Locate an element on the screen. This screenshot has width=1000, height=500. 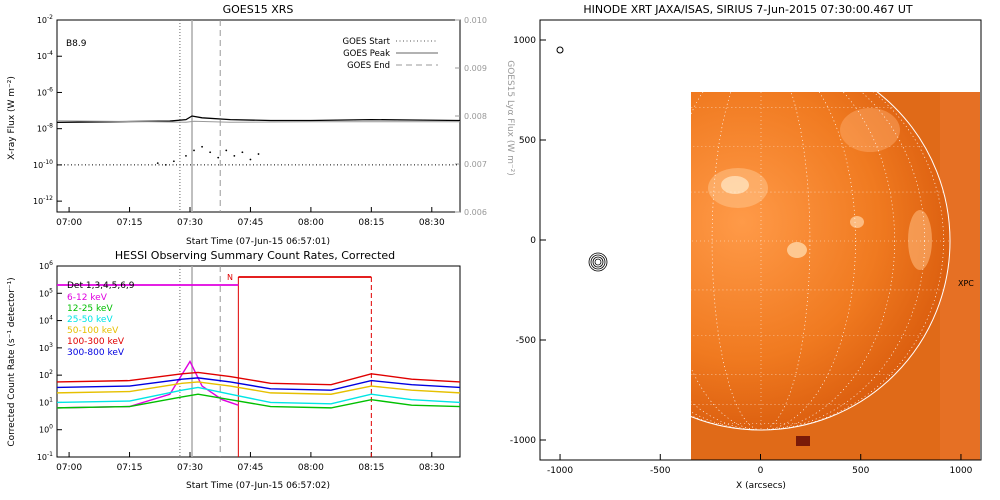
goes-x-tick-label: 07:00 is located at coordinates (69, 223).